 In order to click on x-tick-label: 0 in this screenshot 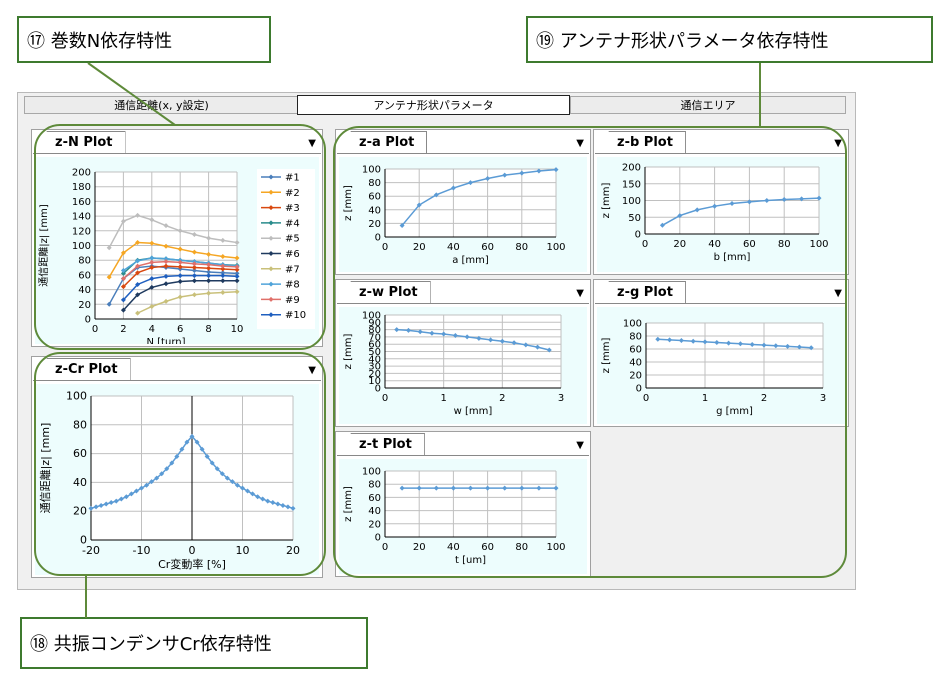, I will do `click(385, 547)`.